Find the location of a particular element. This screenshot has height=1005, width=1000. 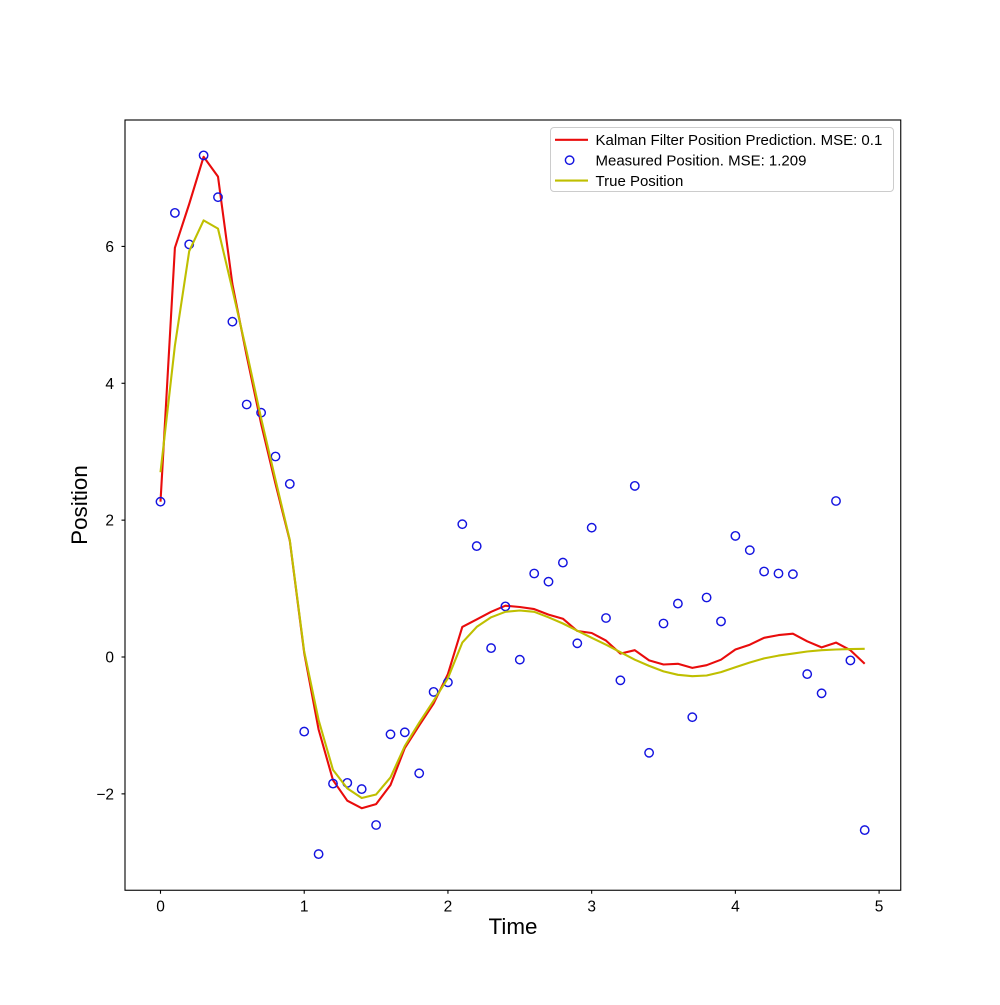

svg-text: 5 is located at coordinates (879, 907).